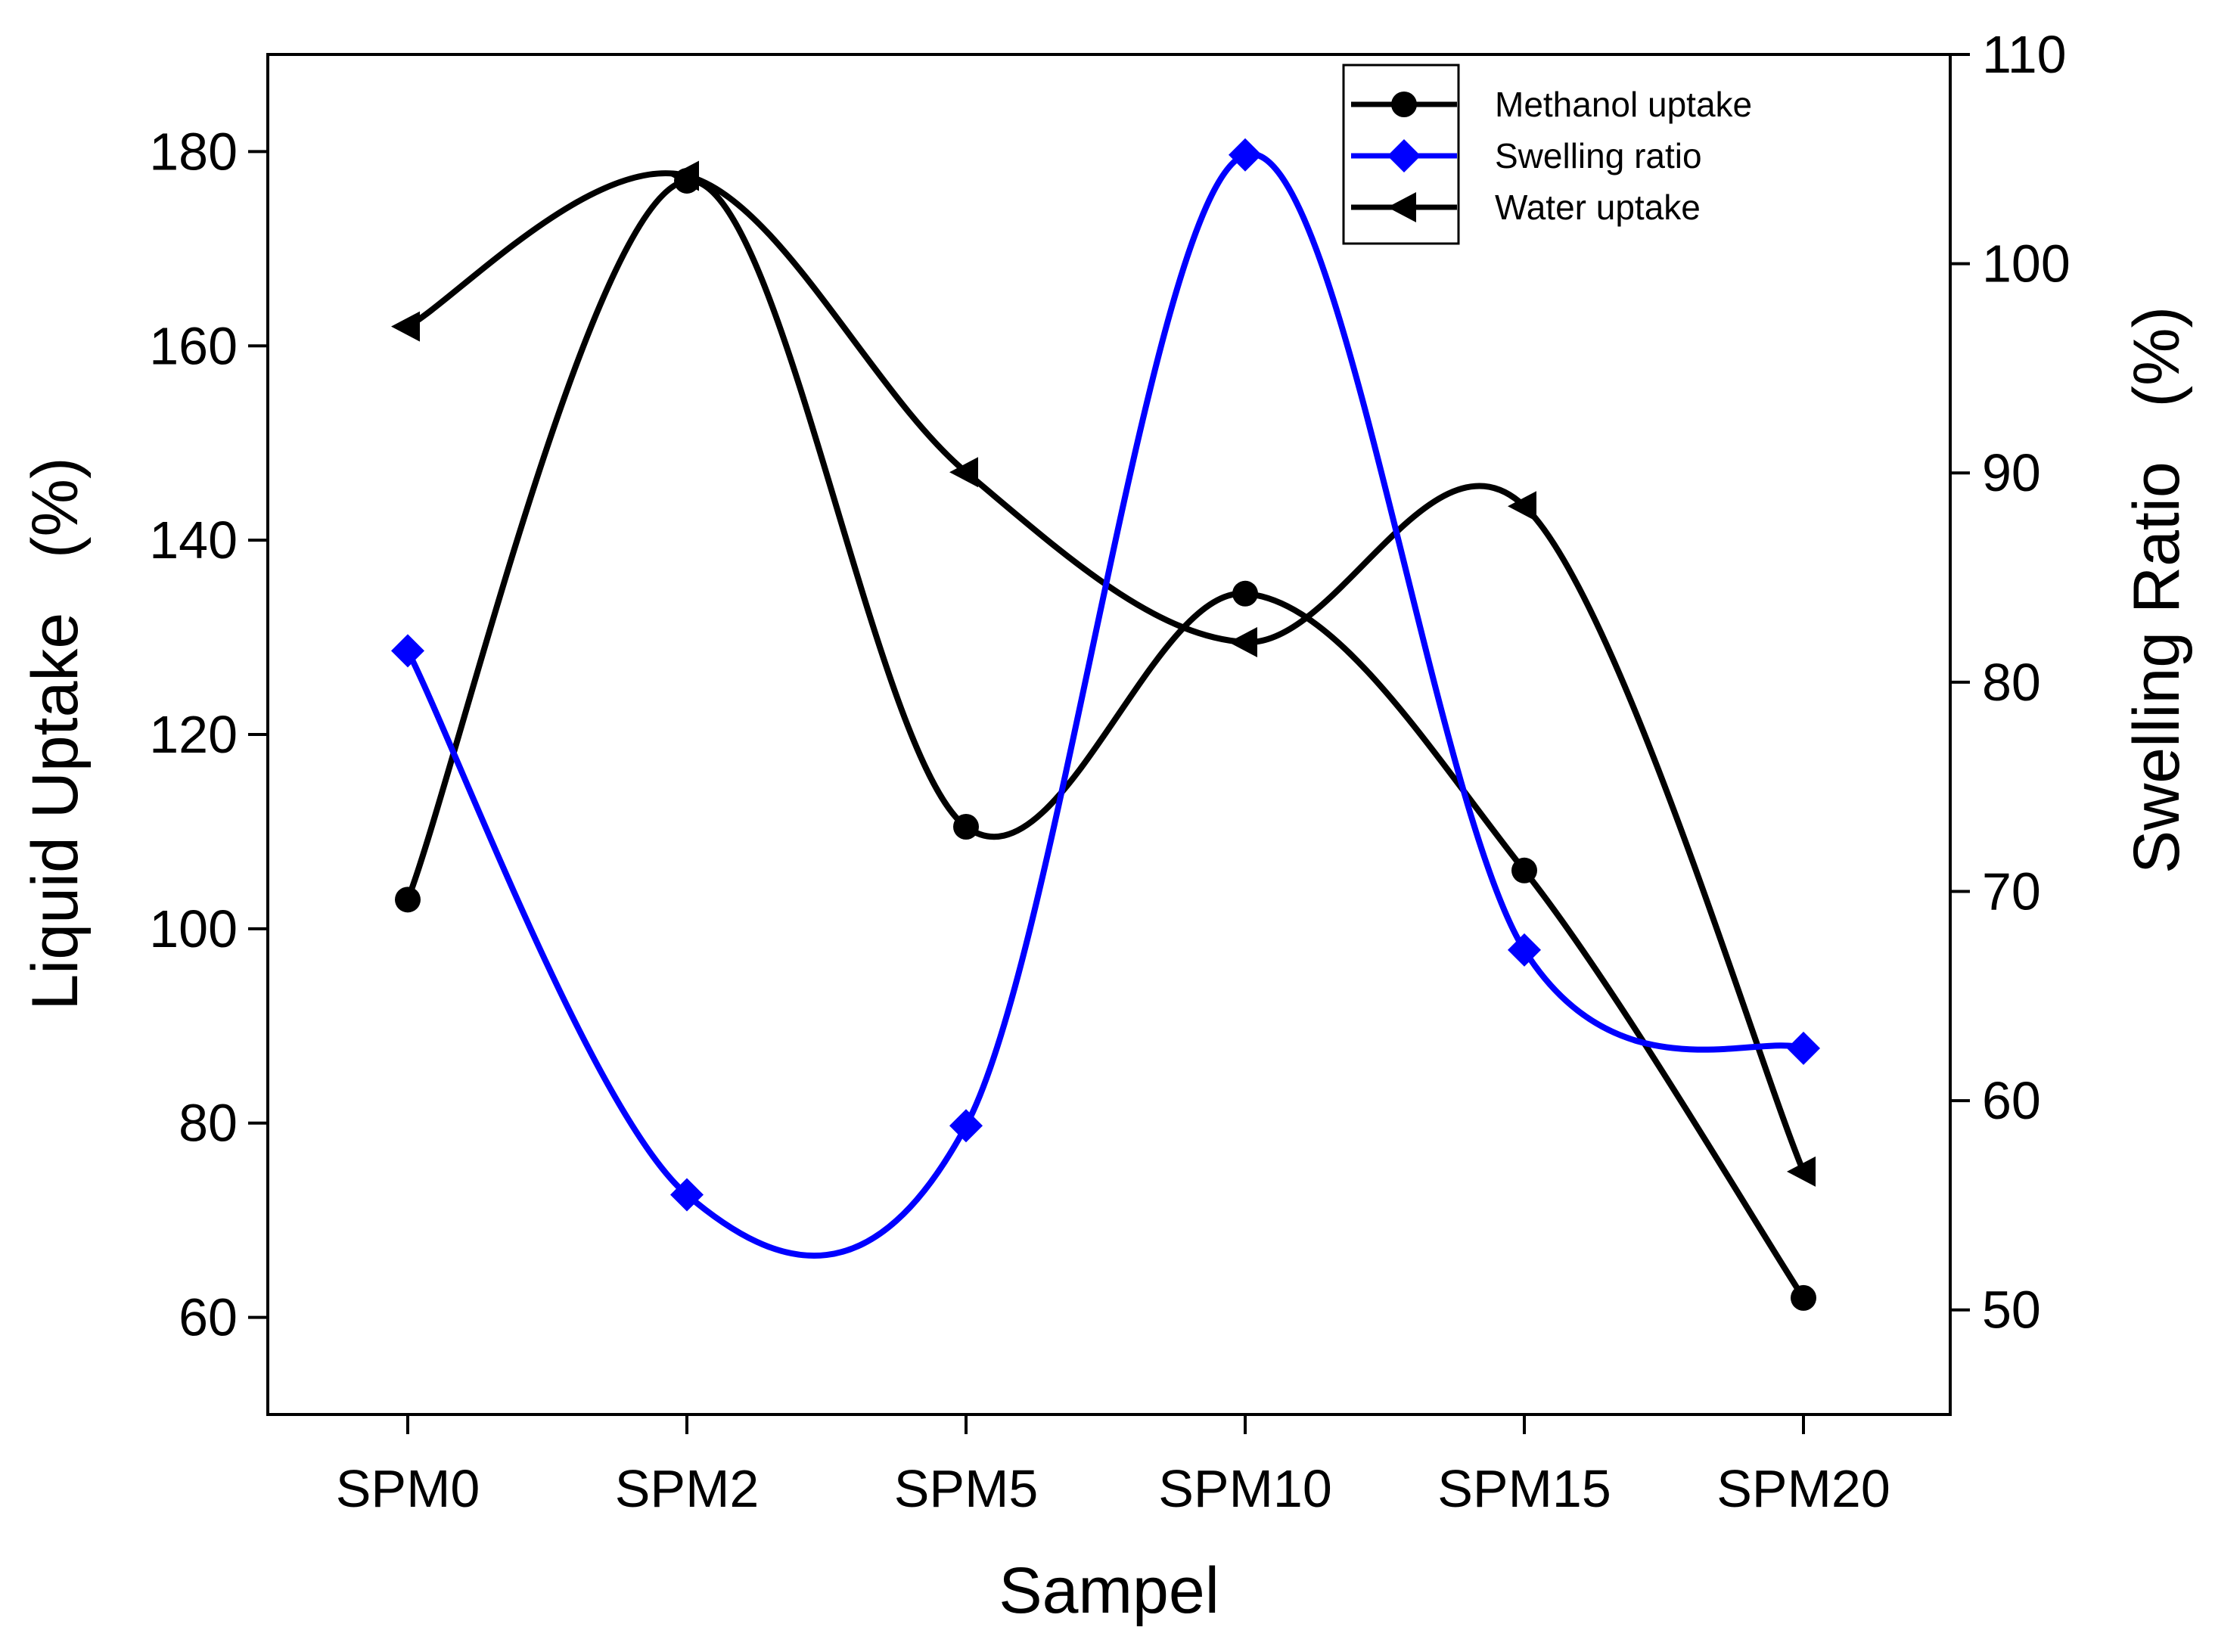 The height and width of the screenshot is (1652, 2215). What do you see at coordinates (1803, 1488) in the screenshot?
I see `x-tick-label: SPM20` at bounding box center [1803, 1488].